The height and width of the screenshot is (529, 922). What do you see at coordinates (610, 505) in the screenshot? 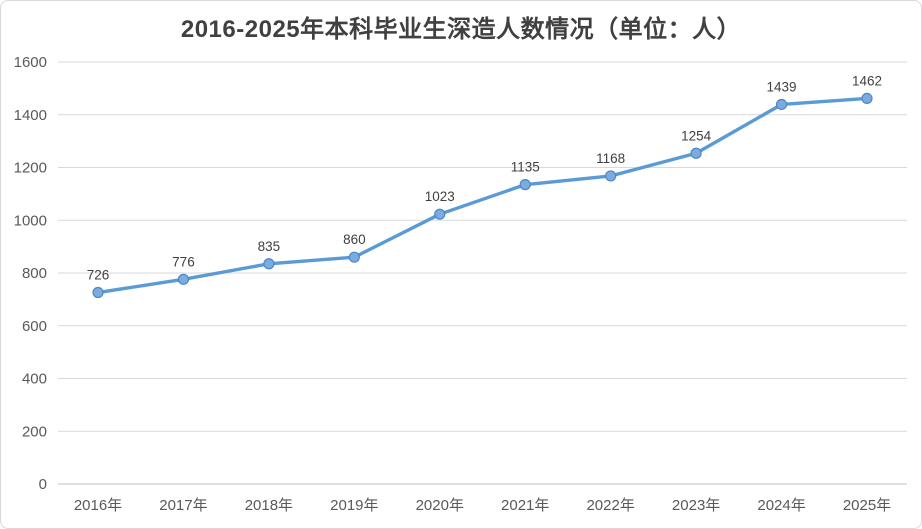
I see `x-axis-category-label: 2022年` at bounding box center [610, 505].